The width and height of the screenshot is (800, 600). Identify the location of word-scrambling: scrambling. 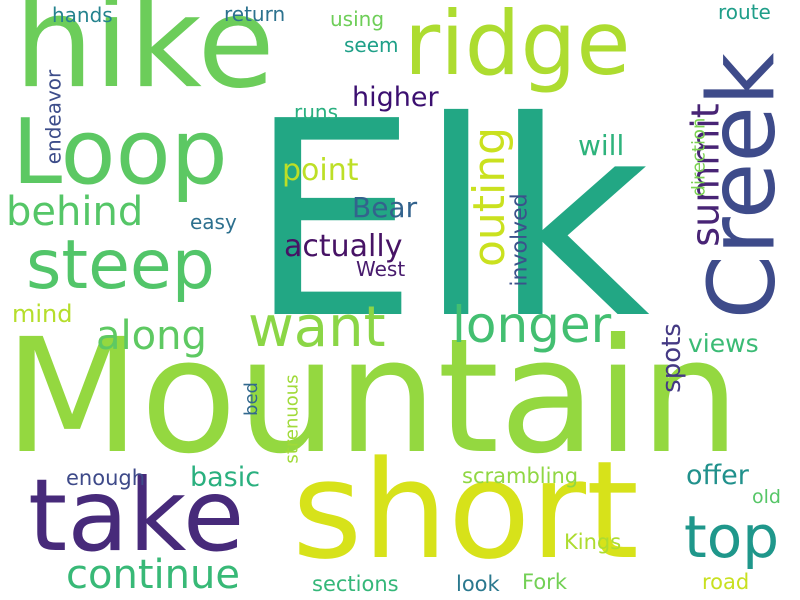
(520, 476).